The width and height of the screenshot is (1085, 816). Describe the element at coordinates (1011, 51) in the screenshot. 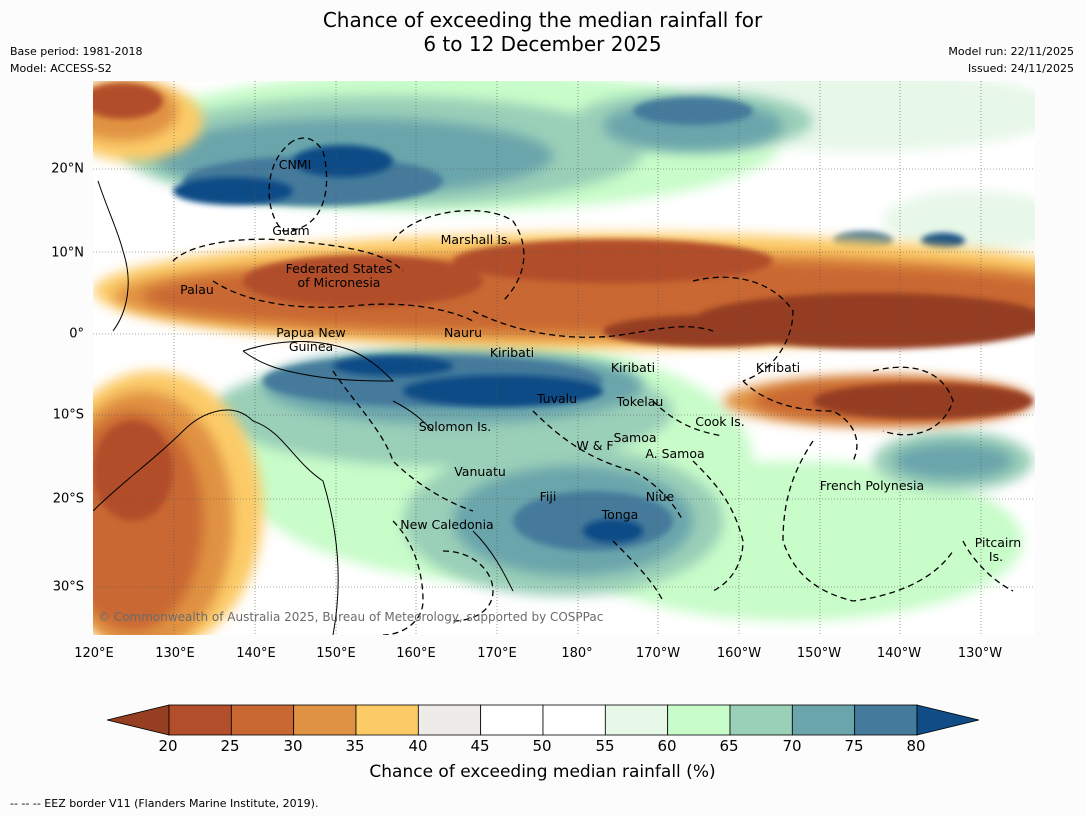

I see `model-run: Model run: 22/11/2025` at that location.